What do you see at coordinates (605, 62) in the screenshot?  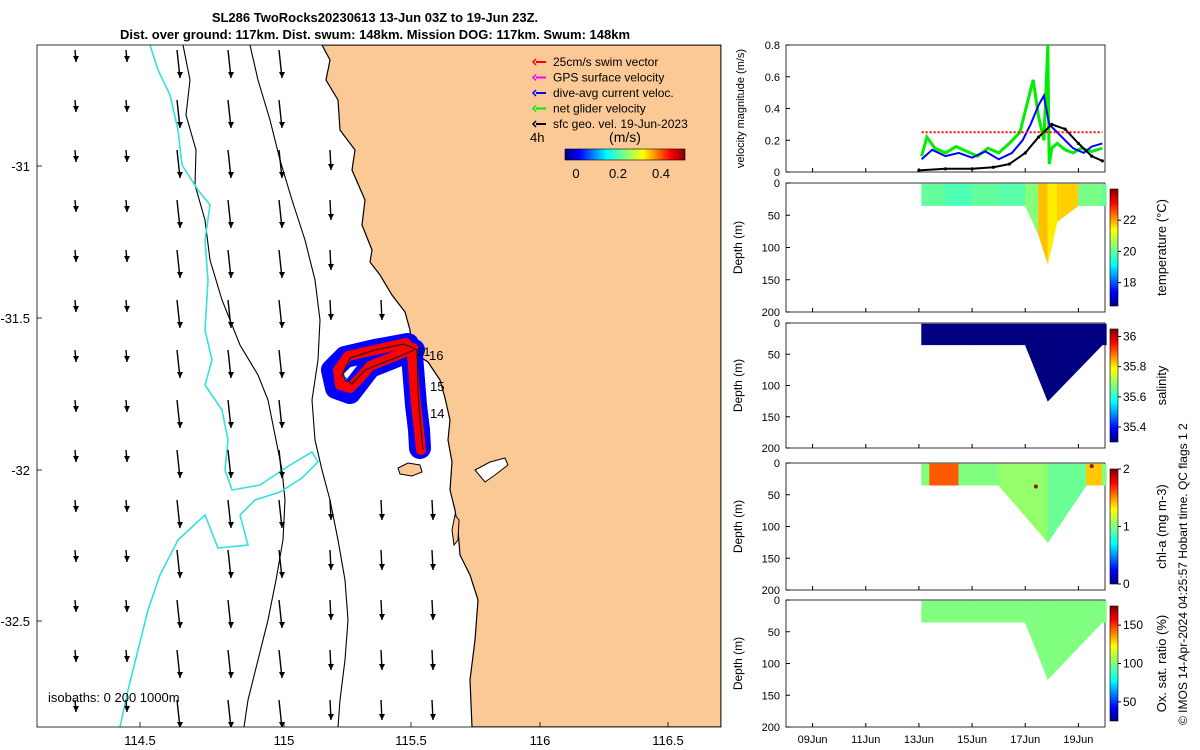 I see `legend-label: 25cm/s swim vector` at bounding box center [605, 62].